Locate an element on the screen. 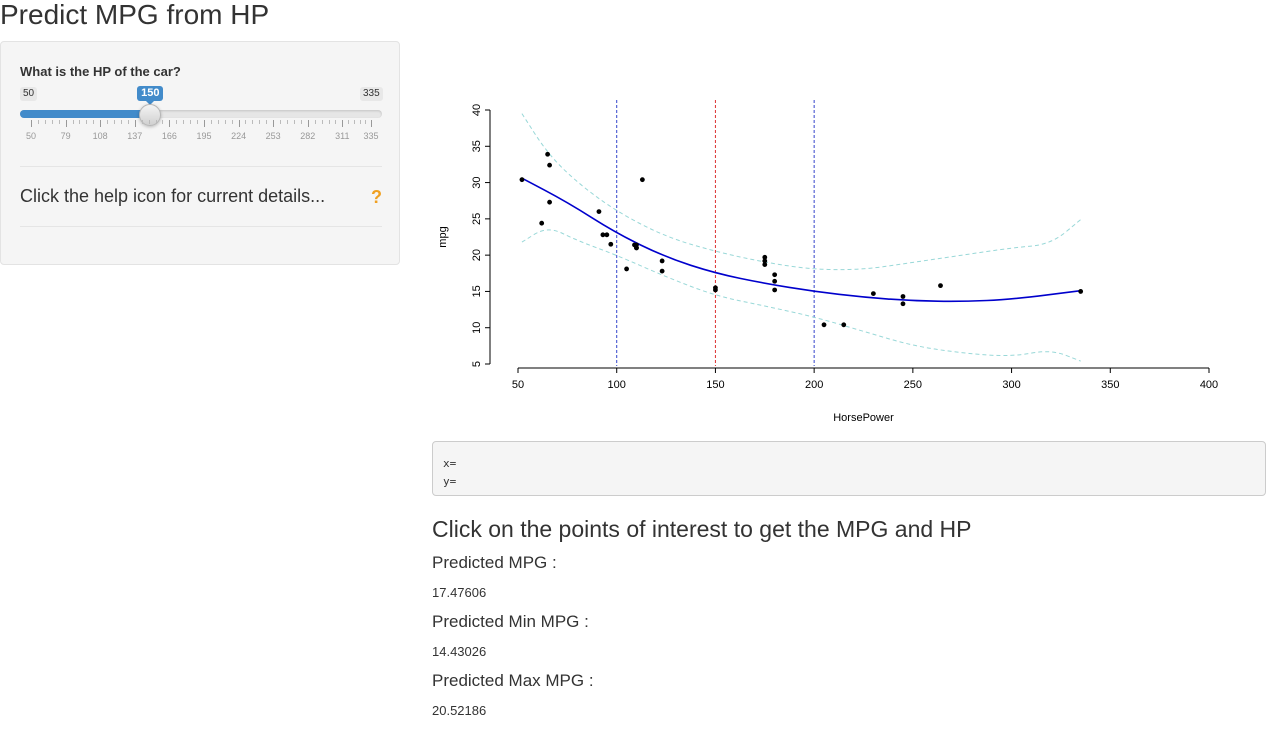 This screenshot has height=731, width=1274. slider-grid-label: 224 is located at coordinates (239, 136).